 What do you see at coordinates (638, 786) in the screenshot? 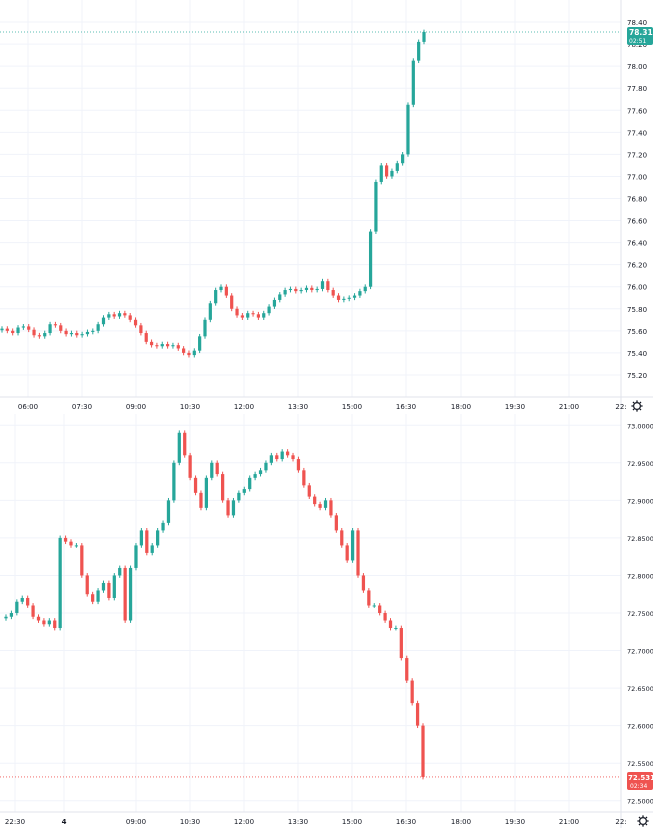
I see `lower-countdown: 02:34` at bounding box center [638, 786].